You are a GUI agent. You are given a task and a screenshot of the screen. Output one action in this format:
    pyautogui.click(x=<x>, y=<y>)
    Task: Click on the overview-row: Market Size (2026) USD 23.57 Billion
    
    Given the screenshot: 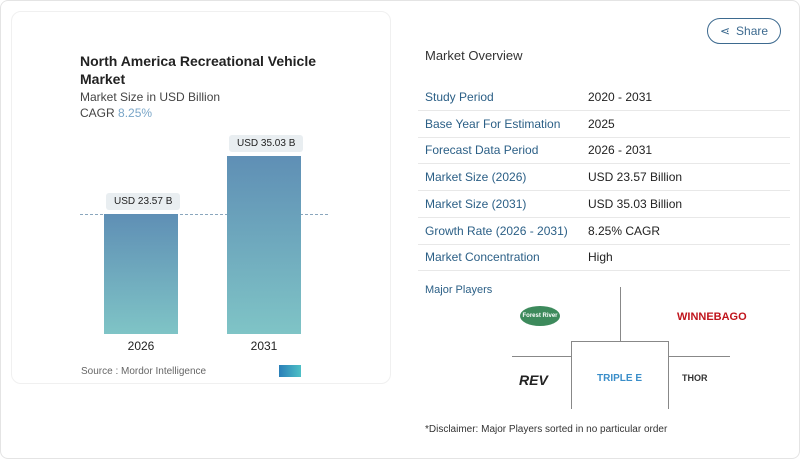 What is the action you would take?
    pyautogui.click(x=604, y=178)
    